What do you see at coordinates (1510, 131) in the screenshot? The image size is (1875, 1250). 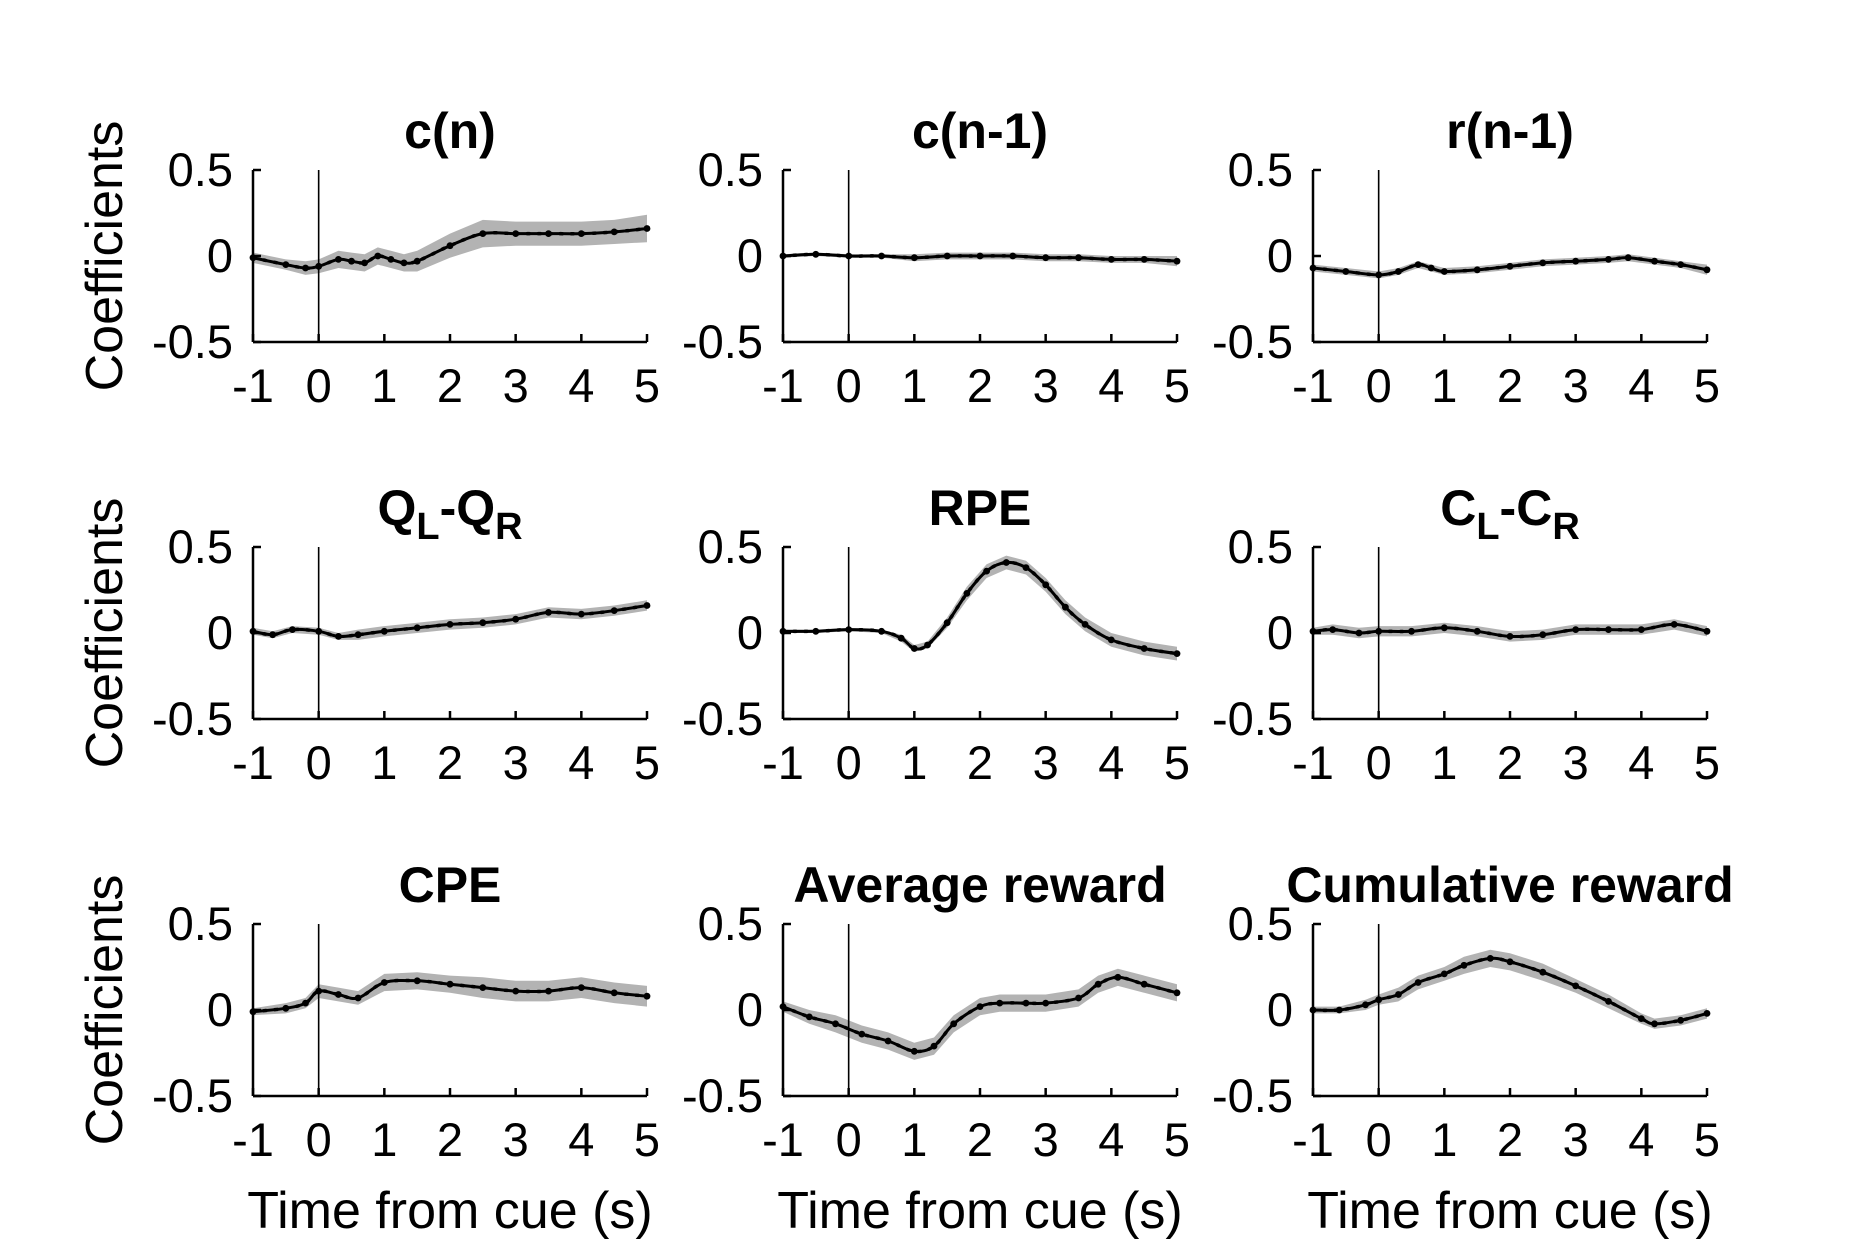 I see `panel-title: r(n-1)` at bounding box center [1510, 131].